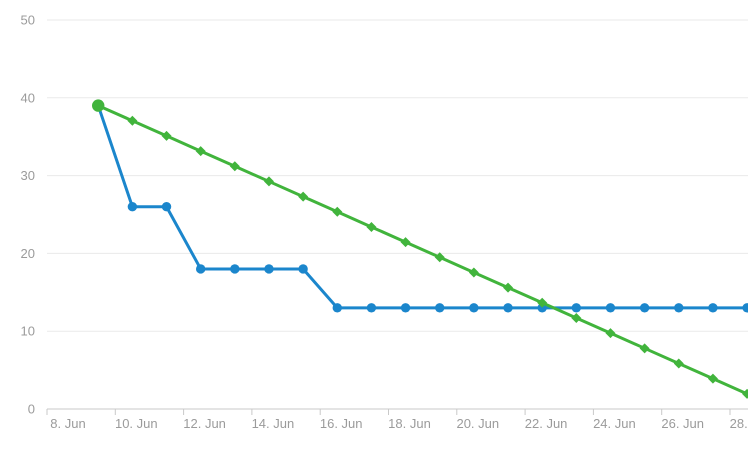 This screenshot has width=748, height=454. I want to click on x-axis-label: 26. Jun, so click(682, 423).